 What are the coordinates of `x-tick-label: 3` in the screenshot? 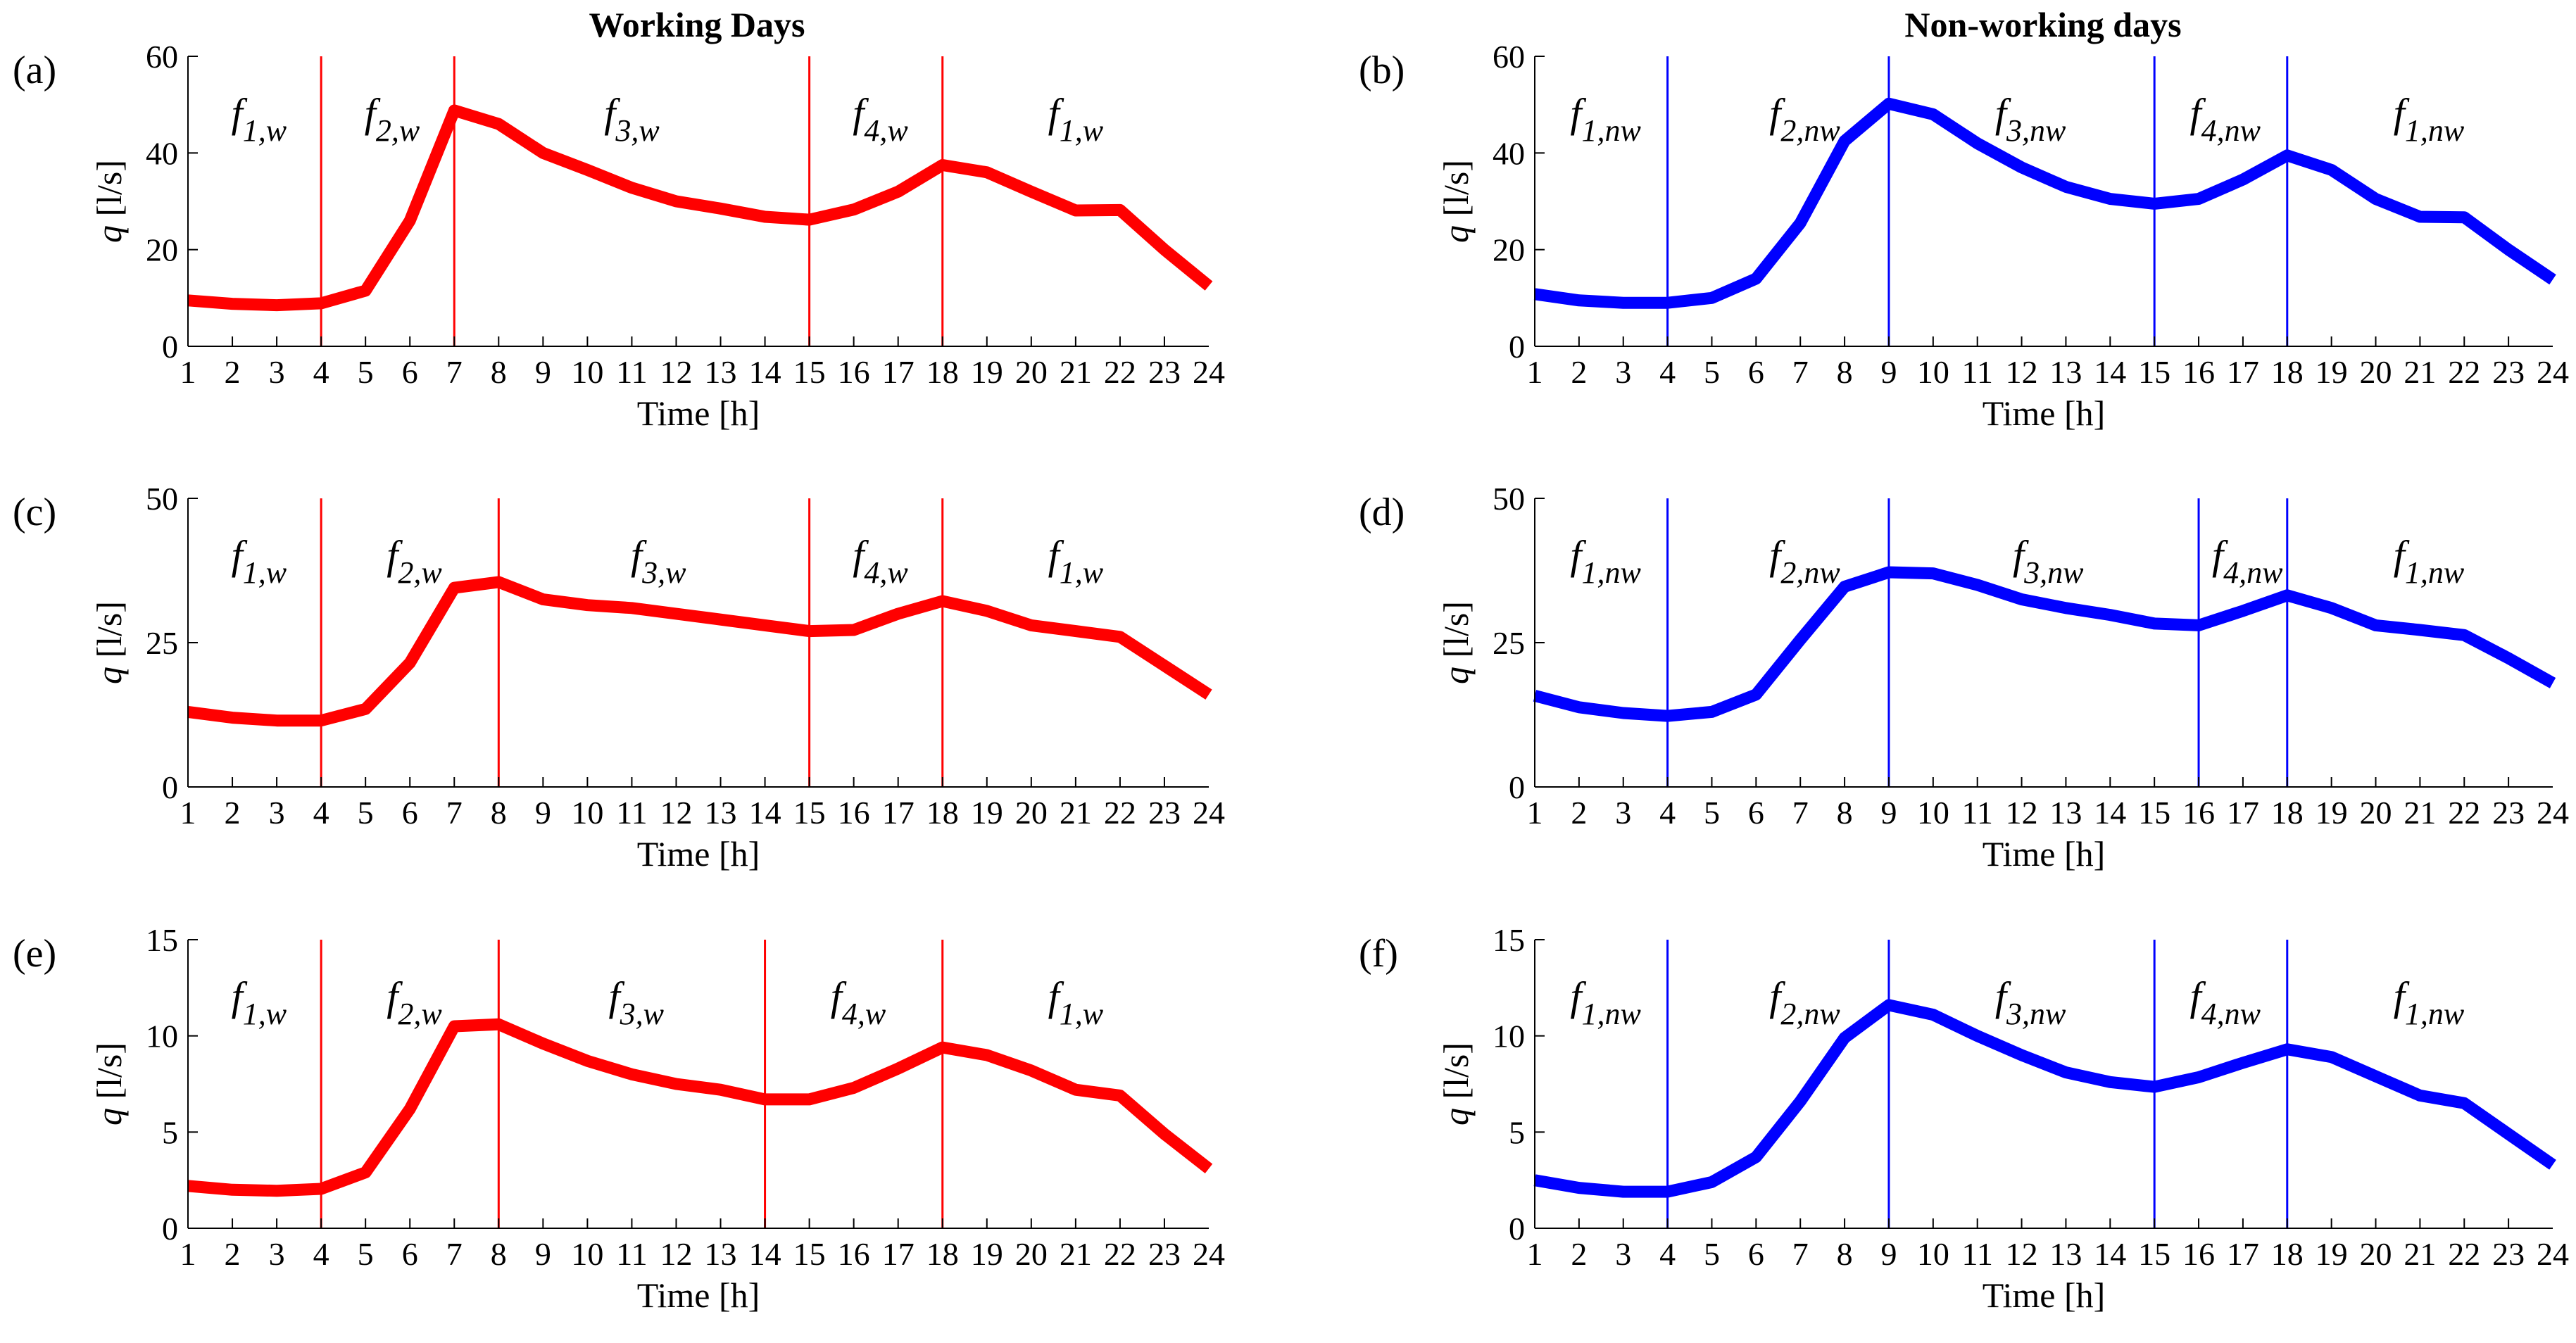 It's located at (1623, 813).